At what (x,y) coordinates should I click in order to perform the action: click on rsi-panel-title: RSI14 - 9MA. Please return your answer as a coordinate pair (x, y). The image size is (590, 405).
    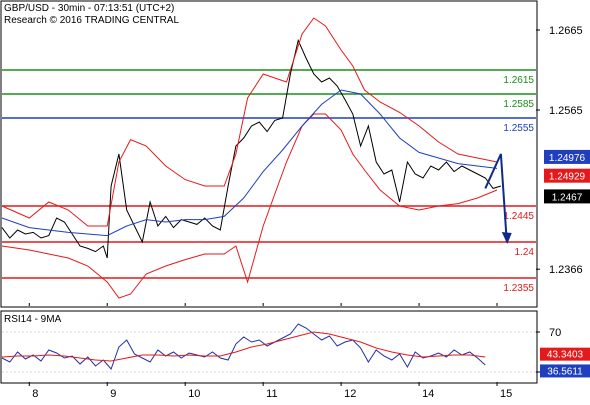
    Looking at the image, I should click on (33, 319).